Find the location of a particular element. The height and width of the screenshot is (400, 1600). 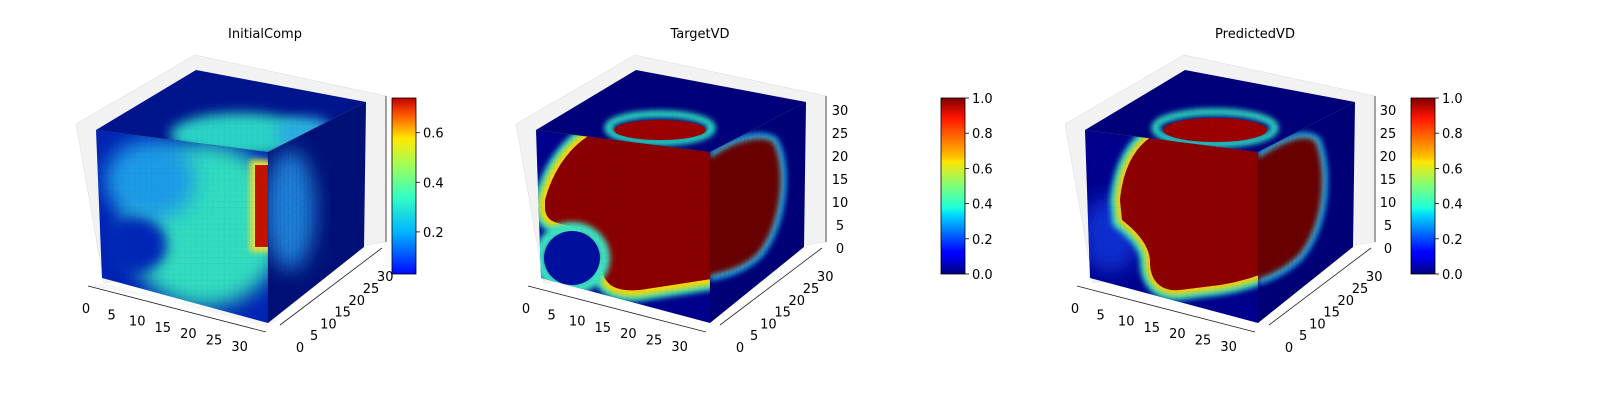

colorbar-tick-labels: 0.2 0.4 0.6 is located at coordinates (430, 184).